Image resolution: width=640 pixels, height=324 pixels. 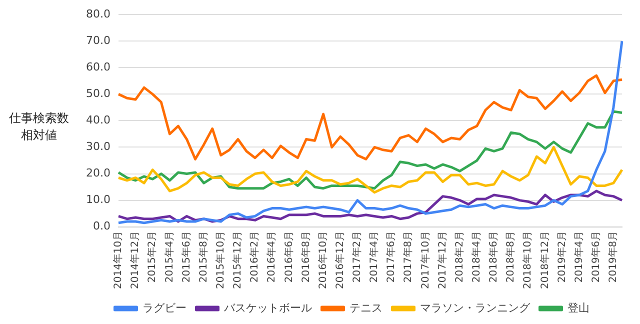 I want to click on legend-label: ラグビー, so click(x=164, y=307).